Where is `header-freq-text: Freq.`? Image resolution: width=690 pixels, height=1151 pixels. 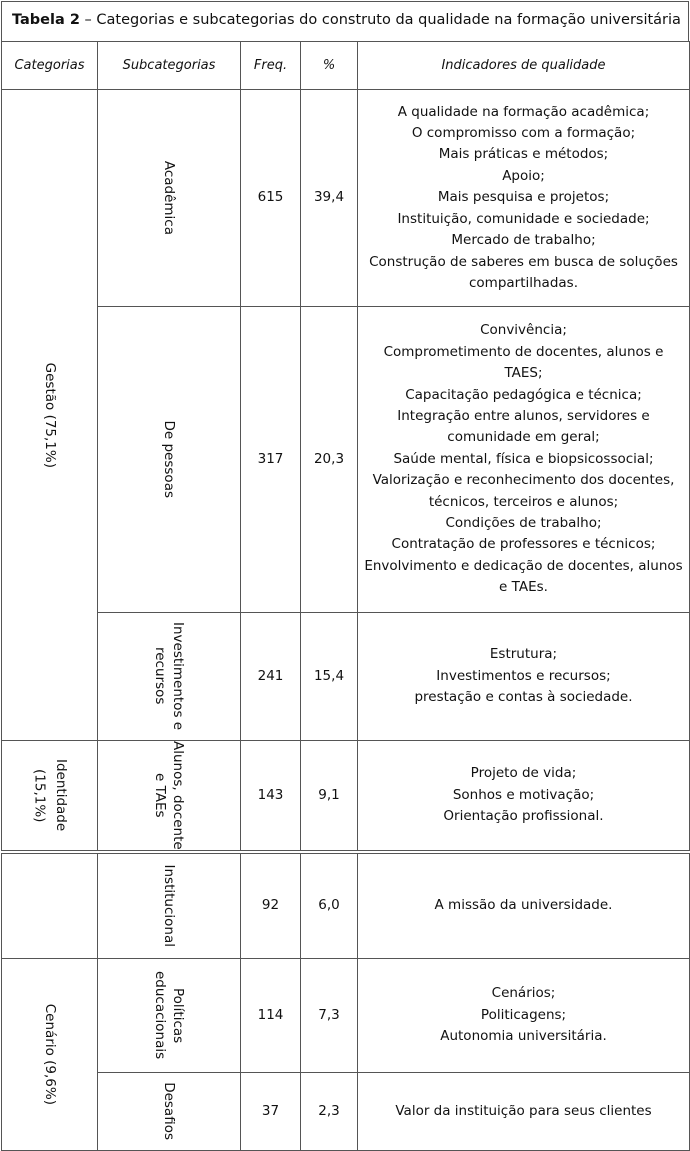 header-freq-text: Freq. is located at coordinates (270, 65).